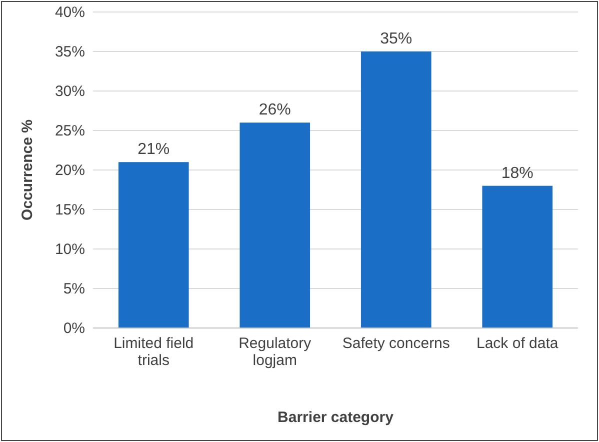 The width and height of the screenshot is (599, 442). What do you see at coordinates (69, 170) in the screenshot?
I see `y-tick-label: 20%` at bounding box center [69, 170].